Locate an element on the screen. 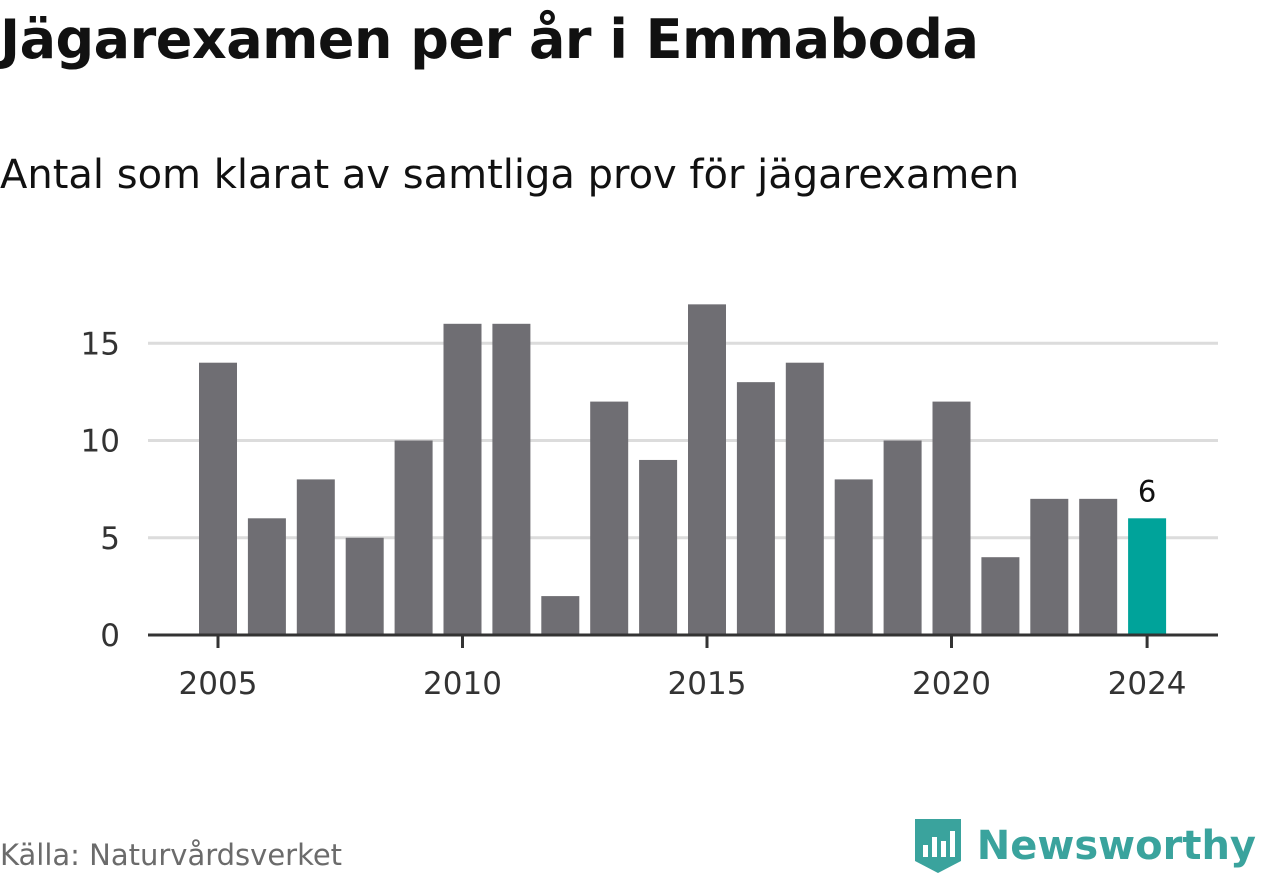 This screenshot has width=1262, height=879. bar-2019 is located at coordinates (902, 537).